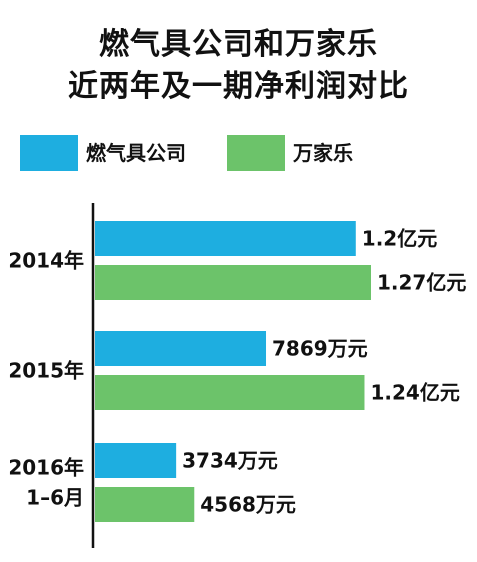  Describe the element at coordinates (230, 461) in the screenshot. I see `data-label-series-1-cat-3: 3734万元` at that location.